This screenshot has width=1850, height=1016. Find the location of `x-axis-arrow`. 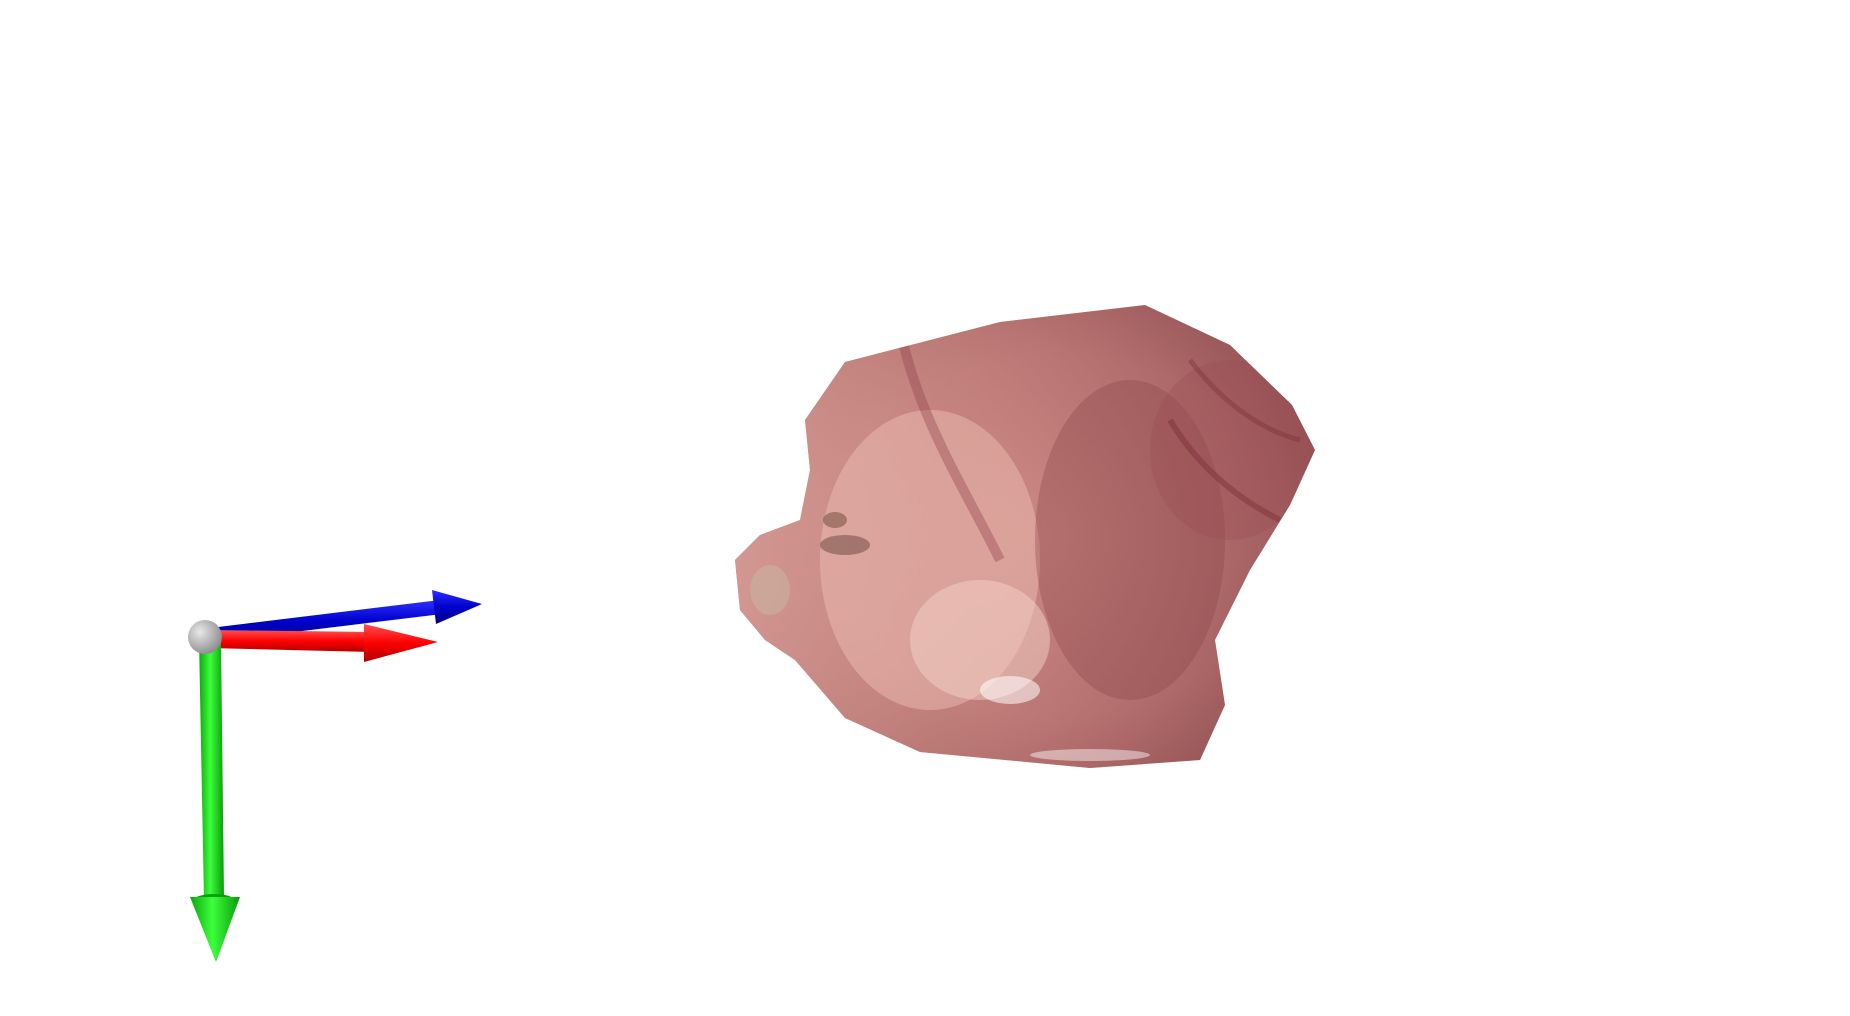

x-axis-arrow is located at coordinates (323, 643).